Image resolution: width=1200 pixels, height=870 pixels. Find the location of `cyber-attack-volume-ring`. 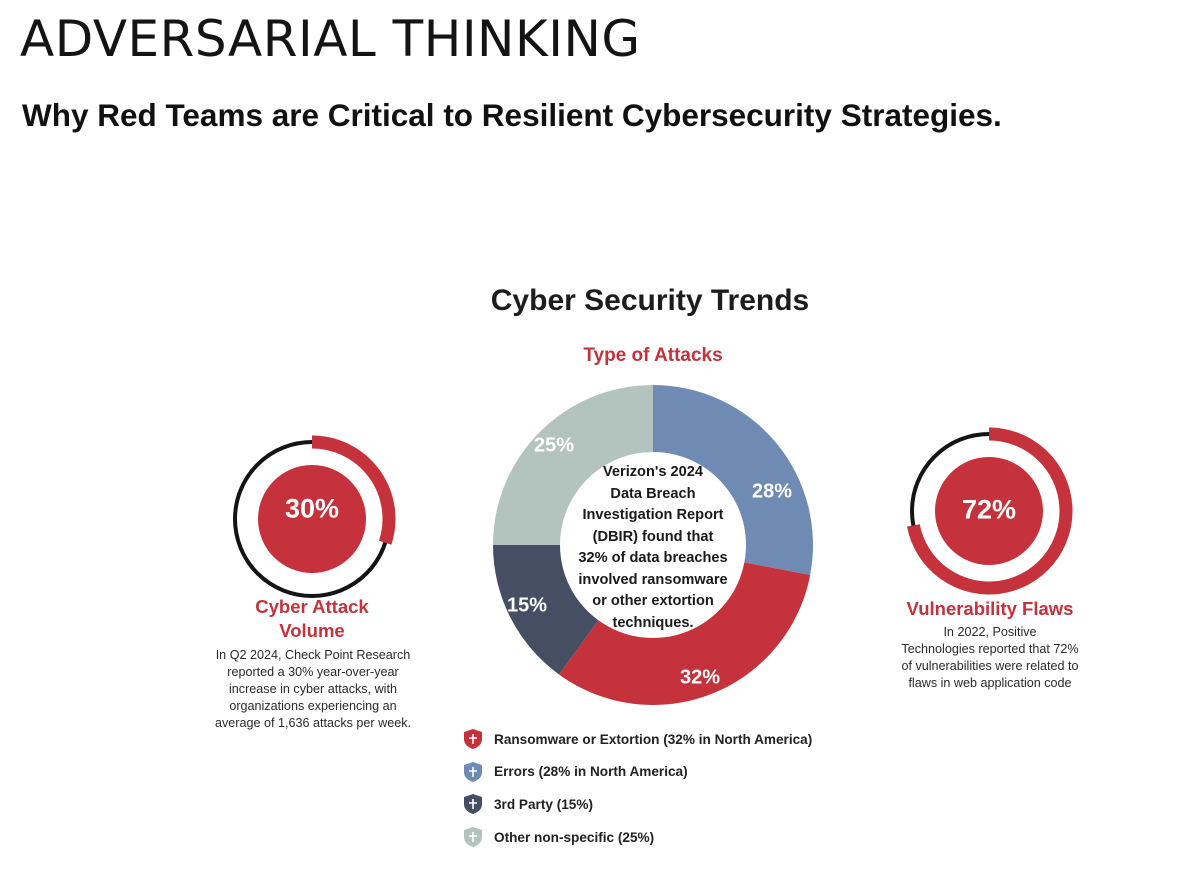

cyber-attack-volume-ring is located at coordinates (314, 516).